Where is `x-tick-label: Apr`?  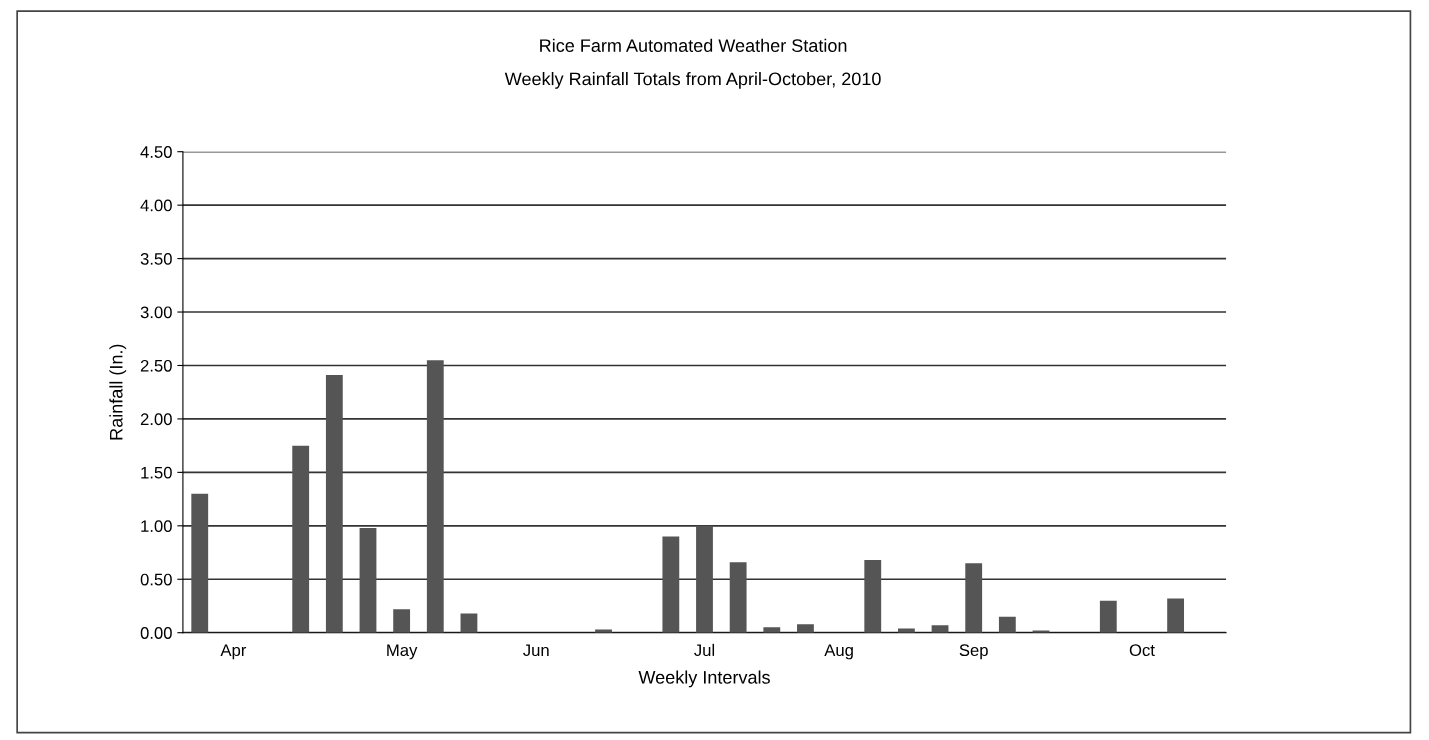 x-tick-label: Apr is located at coordinates (233, 652).